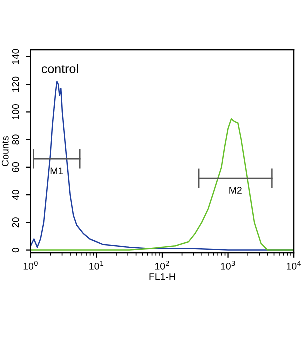  Describe the element at coordinates (16, 112) in the screenshot. I see `y-tick-label: 100` at that location.